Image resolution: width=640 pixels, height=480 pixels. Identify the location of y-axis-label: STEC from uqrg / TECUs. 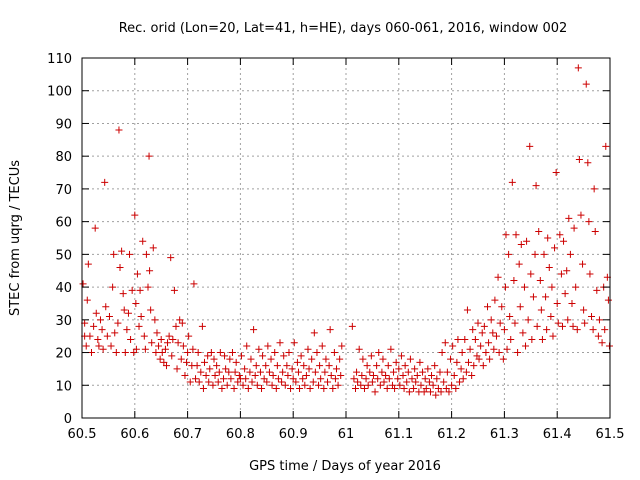
(15, 238).